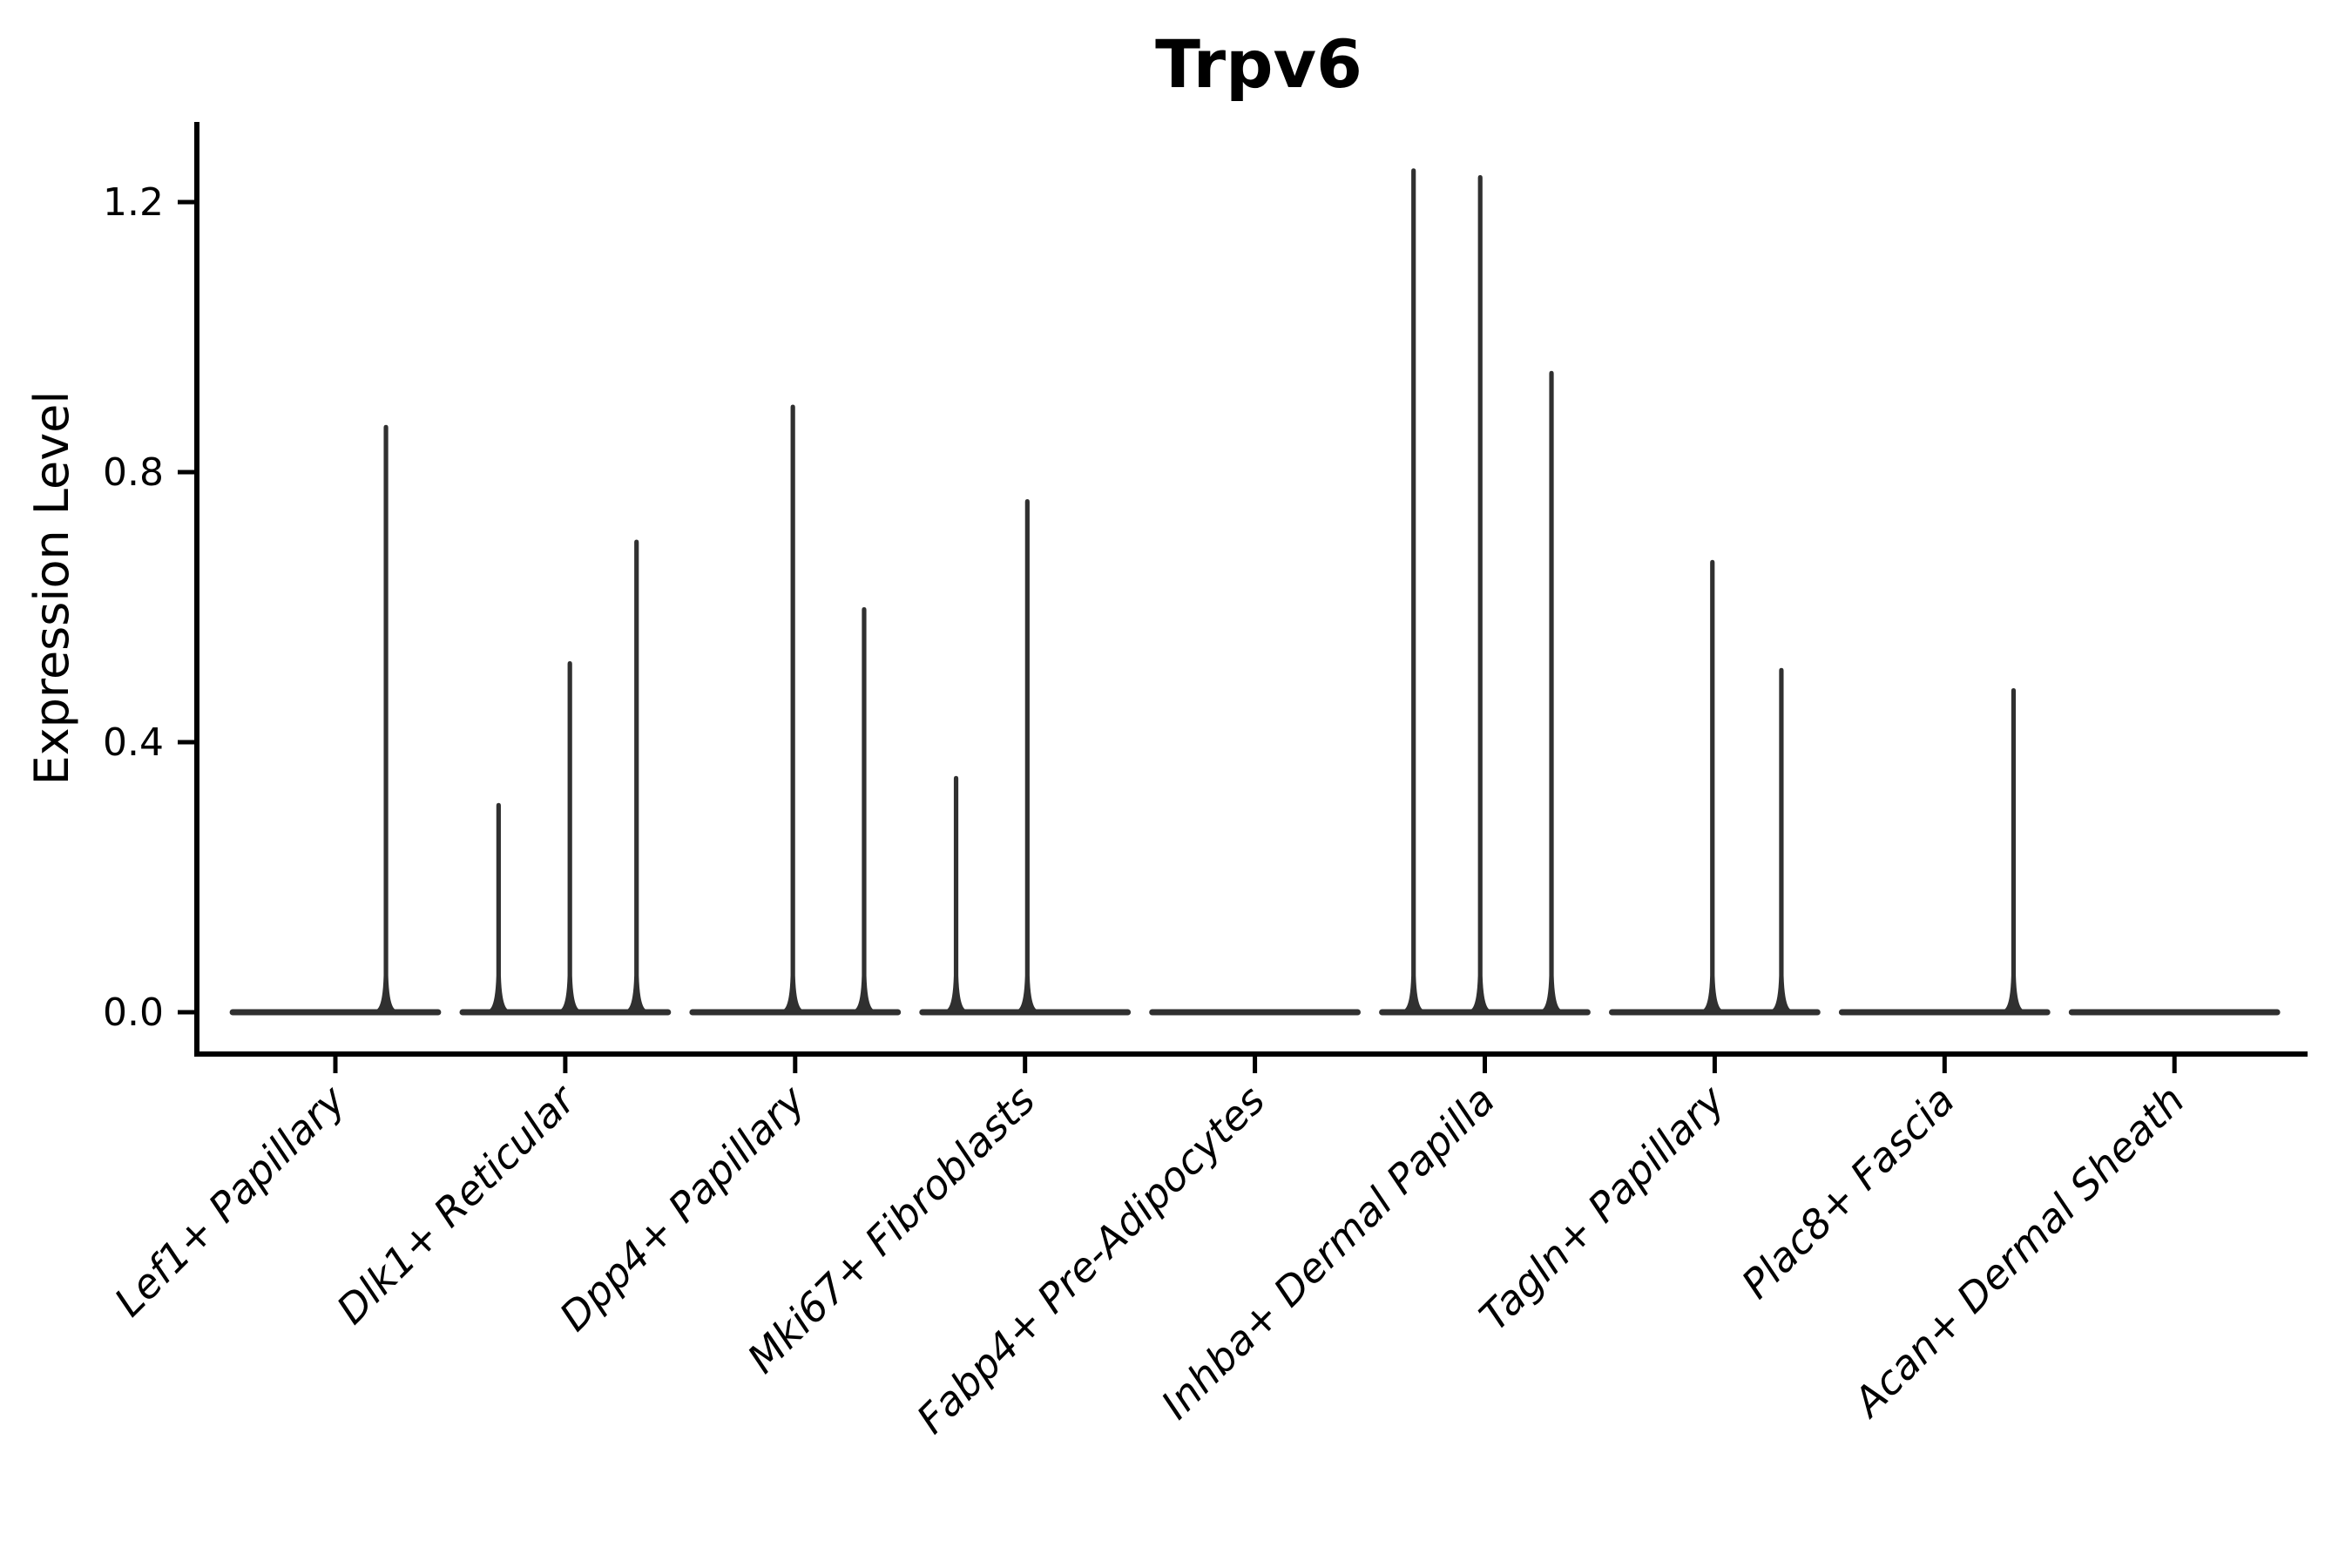 This screenshot has height=1568, width=2352. What do you see at coordinates (134, 742) in the screenshot?
I see `y-tick-label: 0.4` at bounding box center [134, 742].